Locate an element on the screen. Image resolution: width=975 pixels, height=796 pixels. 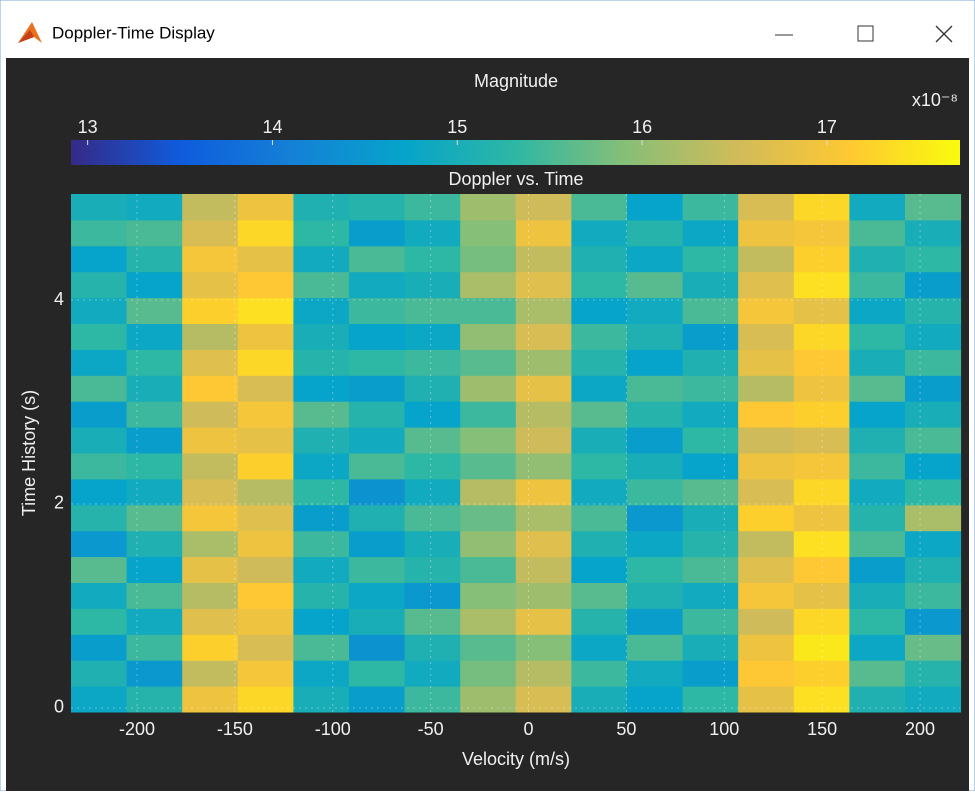
x-tick-label: -50 is located at coordinates (431, 729).